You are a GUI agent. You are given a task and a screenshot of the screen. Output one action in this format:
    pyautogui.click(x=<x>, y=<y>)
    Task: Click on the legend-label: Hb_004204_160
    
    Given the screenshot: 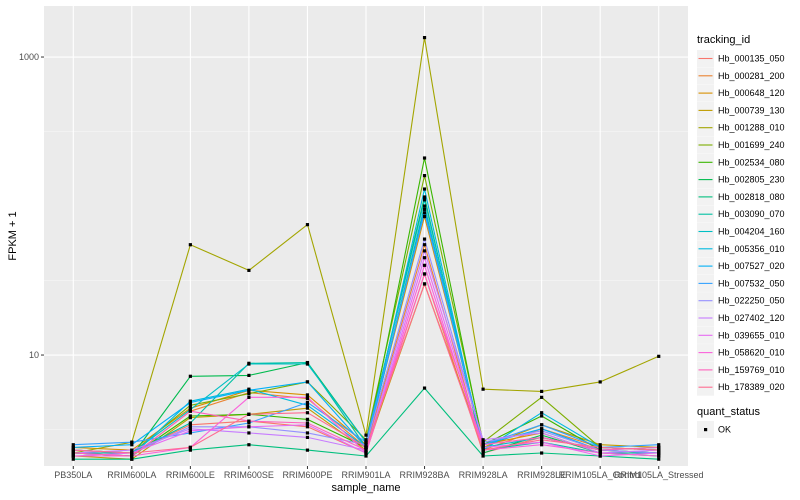 What is the action you would take?
    pyautogui.click(x=751, y=232)
    